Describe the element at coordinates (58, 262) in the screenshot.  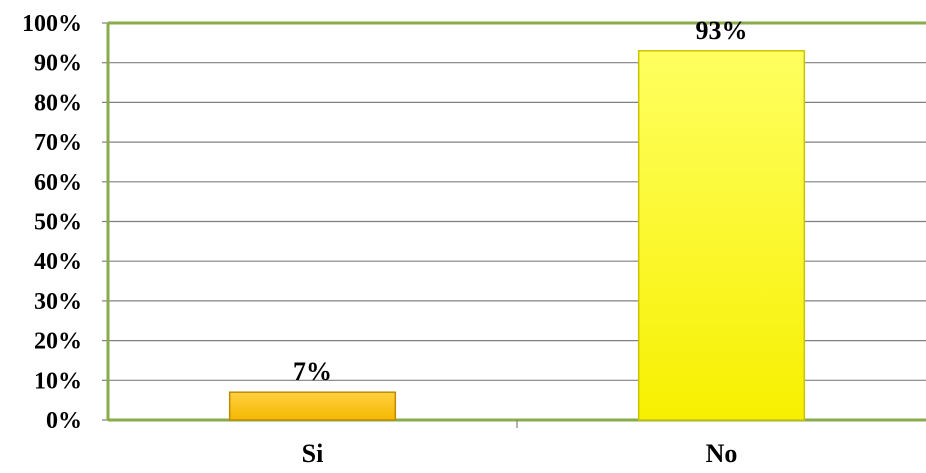
I see `y-tick-label-40: 40%` at that location.